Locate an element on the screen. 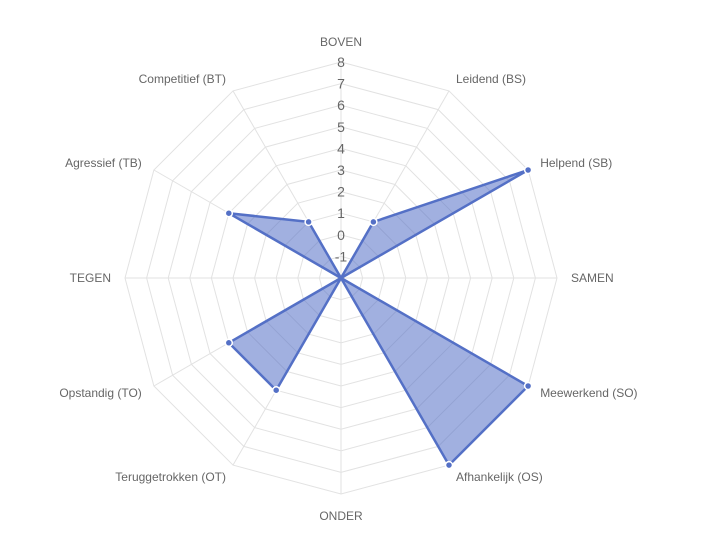  category-label: Helpend (SB) is located at coordinates (576, 163).